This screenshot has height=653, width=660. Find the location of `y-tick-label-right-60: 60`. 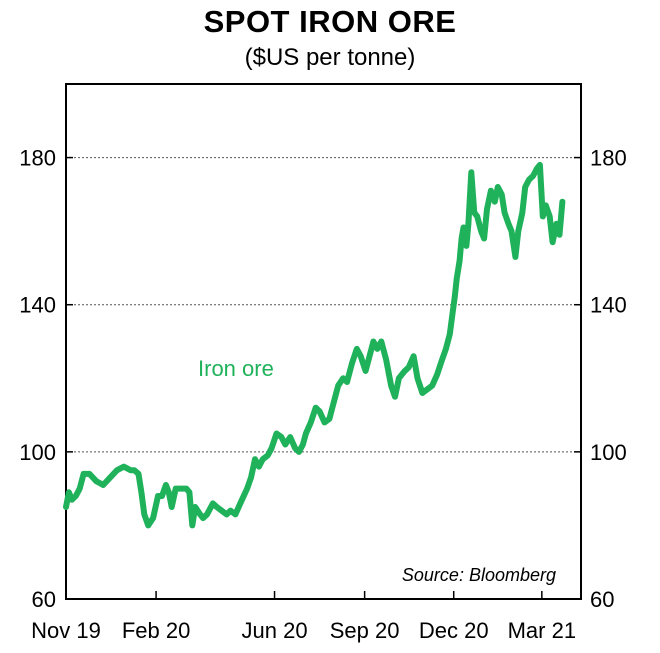

y-tick-label-right-60: 60 is located at coordinates (602, 599).